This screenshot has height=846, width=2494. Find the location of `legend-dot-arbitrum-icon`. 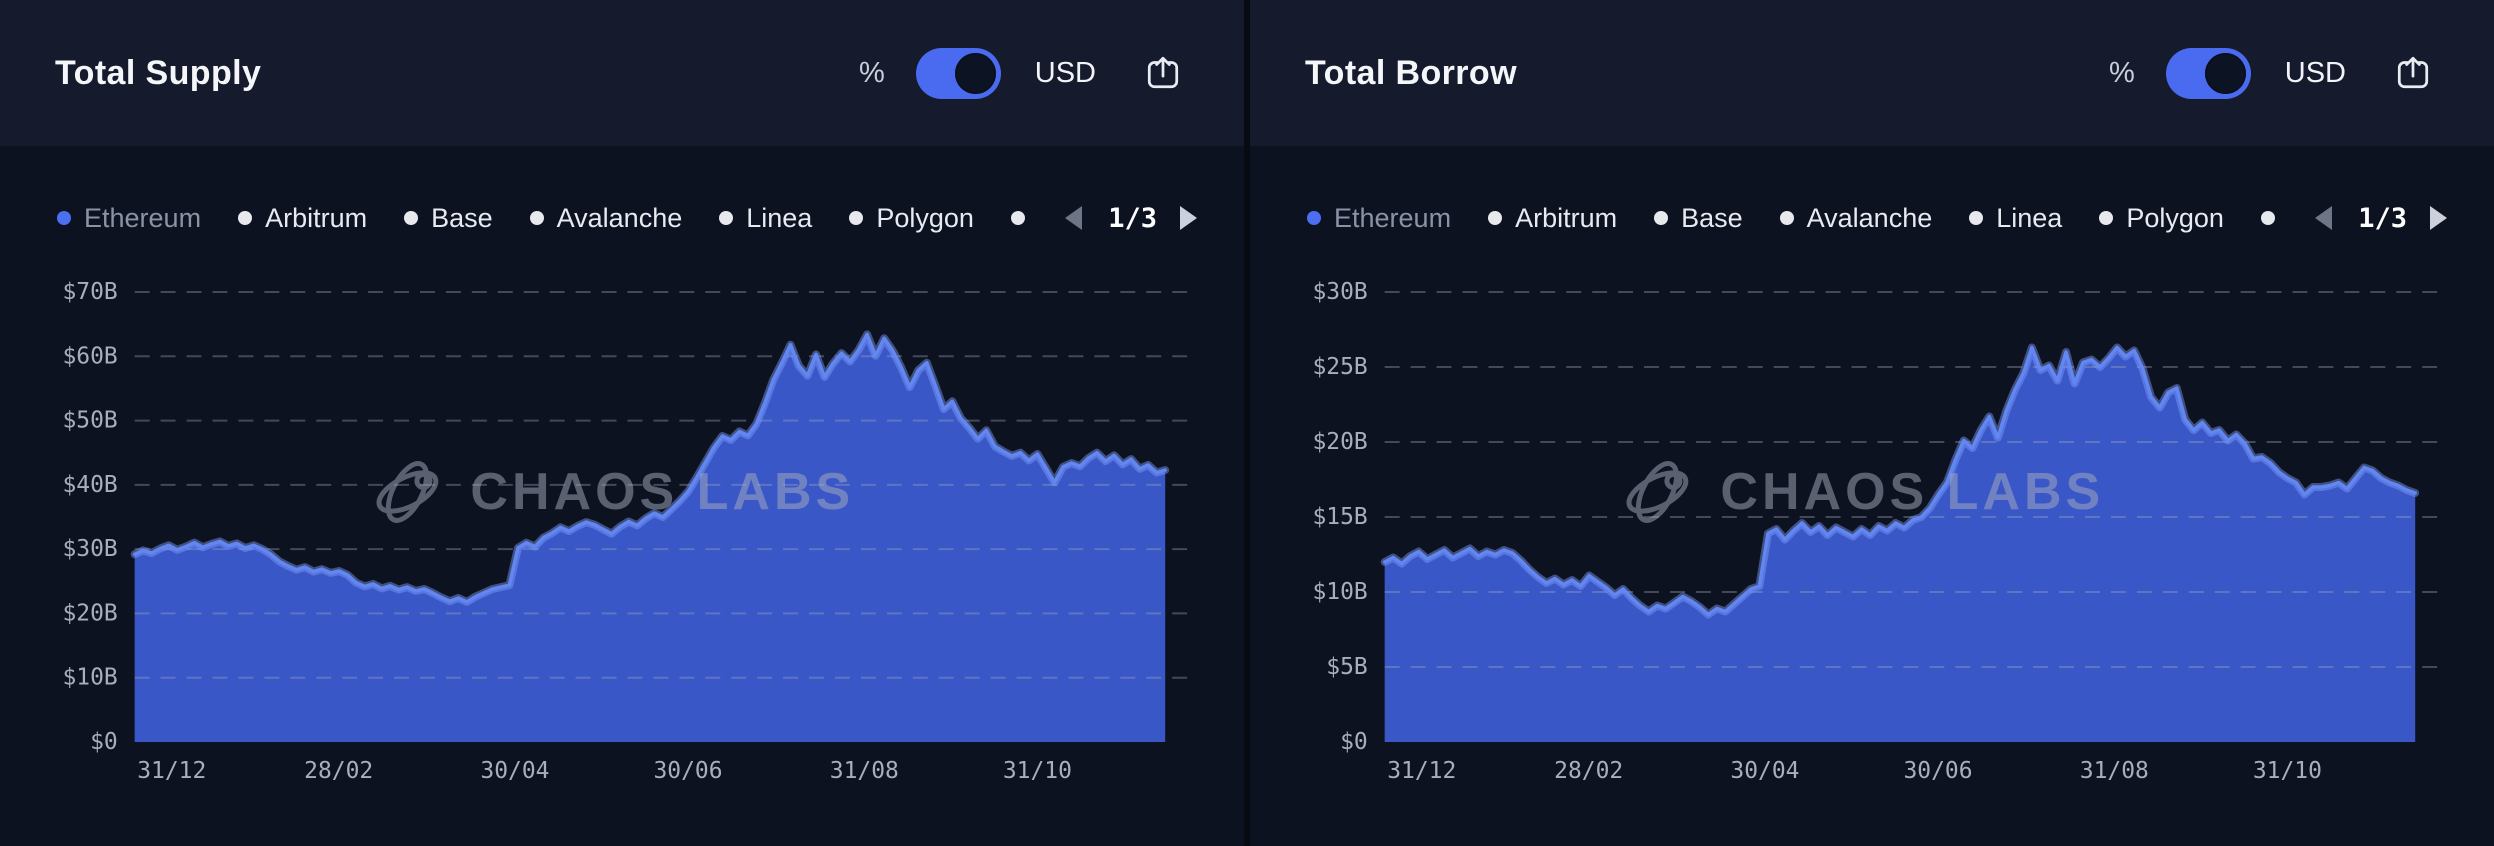

legend-dot-arbitrum-icon is located at coordinates (1495, 218).